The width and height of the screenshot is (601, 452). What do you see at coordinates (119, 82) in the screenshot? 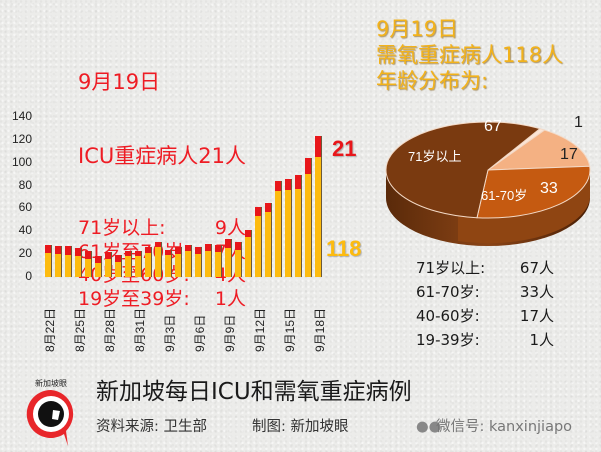
I see `icu-date: 9月19日` at bounding box center [119, 82].